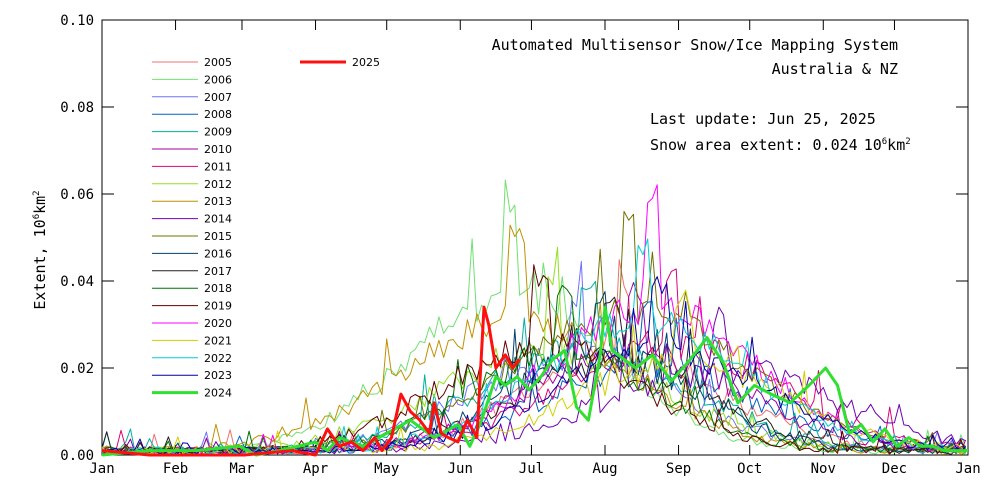 Image resolution: width=1000 pixels, height=500 pixels. I want to click on legend-label-2010: 2010, so click(218, 149).